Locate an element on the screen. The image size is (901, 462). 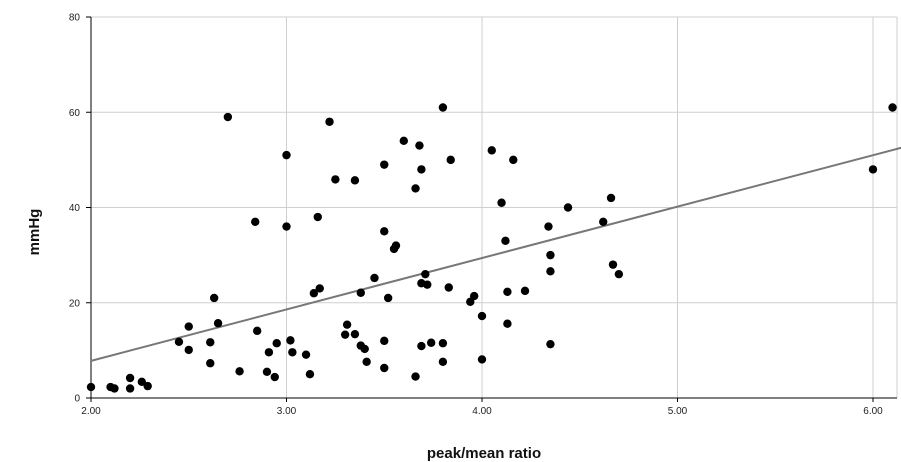
y-tick-label: 40 is located at coordinates (75, 208).